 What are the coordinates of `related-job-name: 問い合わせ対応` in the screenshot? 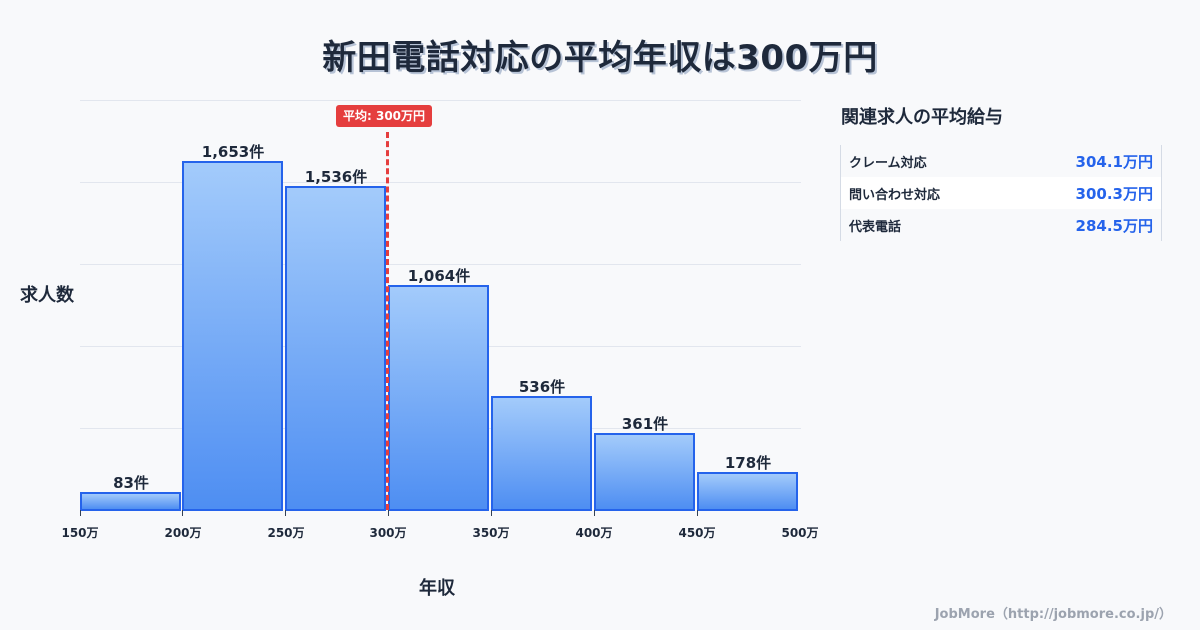 It's located at (895, 195).